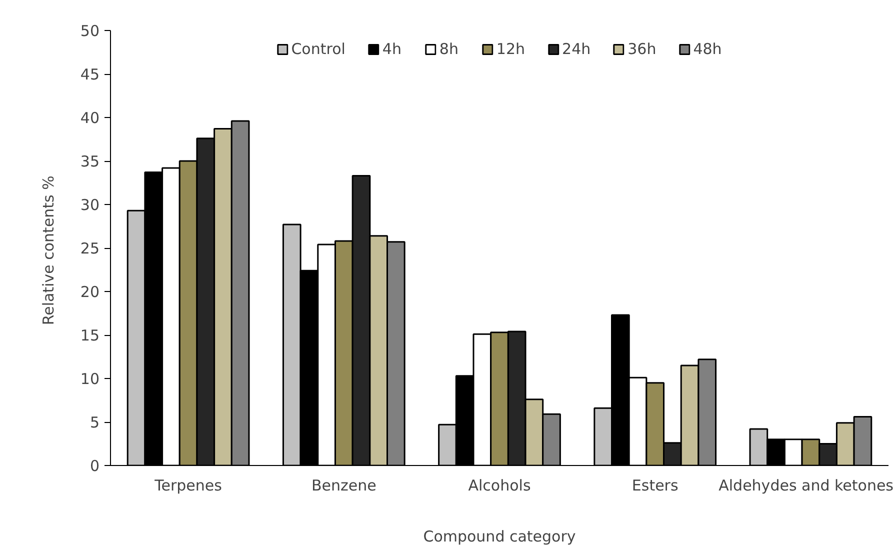 This screenshot has width=893, height=548. Describe the element at coordinates (90, 335) in the screenshot. I see `y-tick-label: 15` at that location.